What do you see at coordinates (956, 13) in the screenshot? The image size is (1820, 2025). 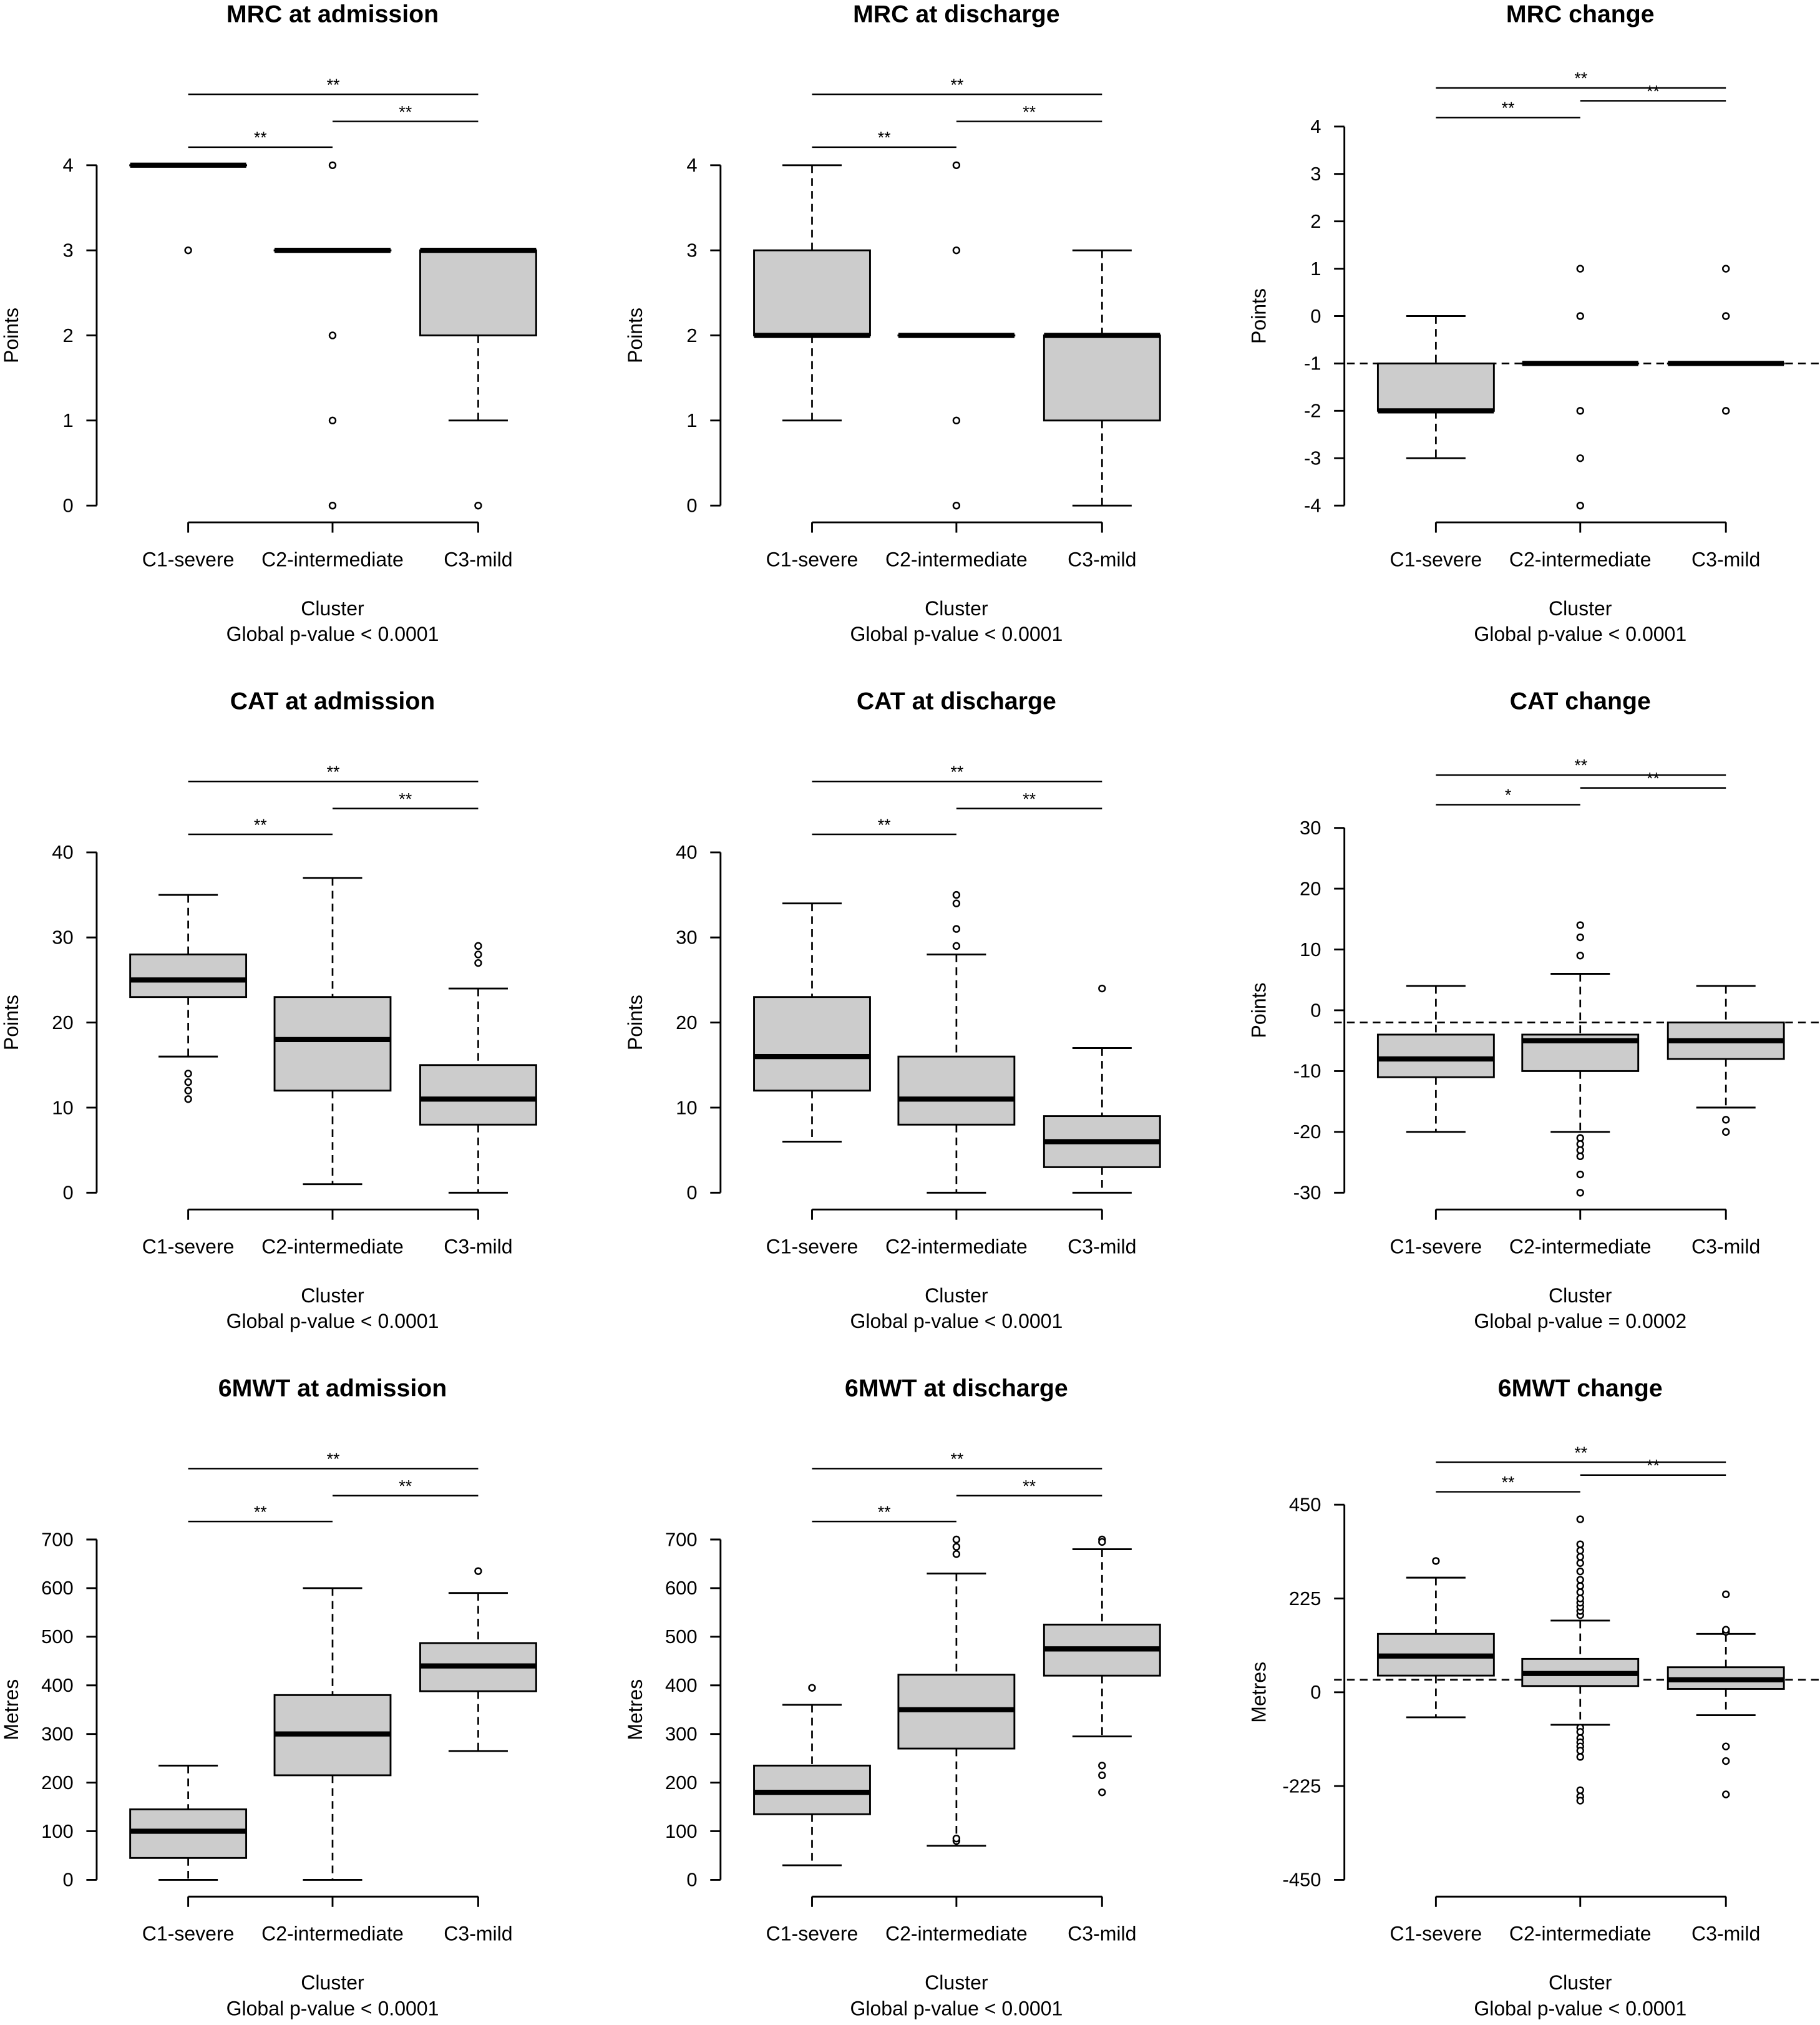 I see `chart-title: MRC at discharge` at bounding box center [956, 13].